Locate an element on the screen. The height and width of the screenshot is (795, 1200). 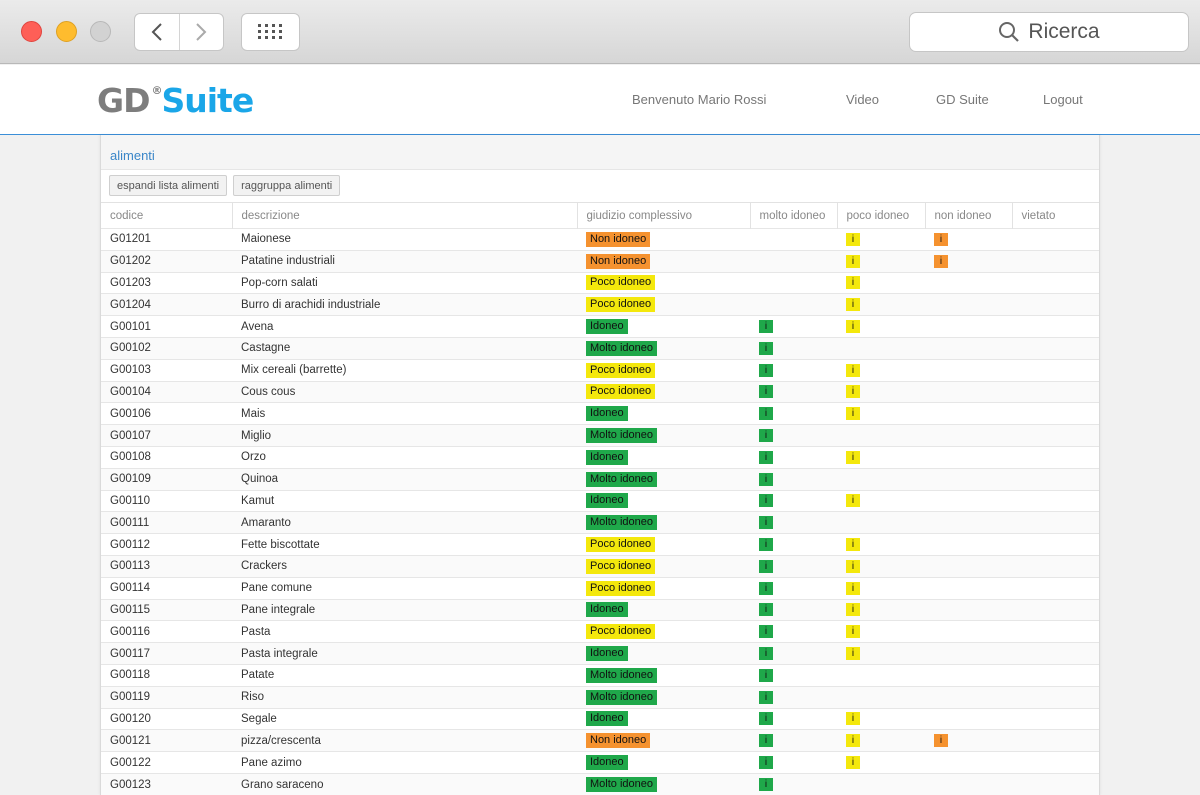
cell-giudizio: Non idoneo is located at coordinates (663, 740).